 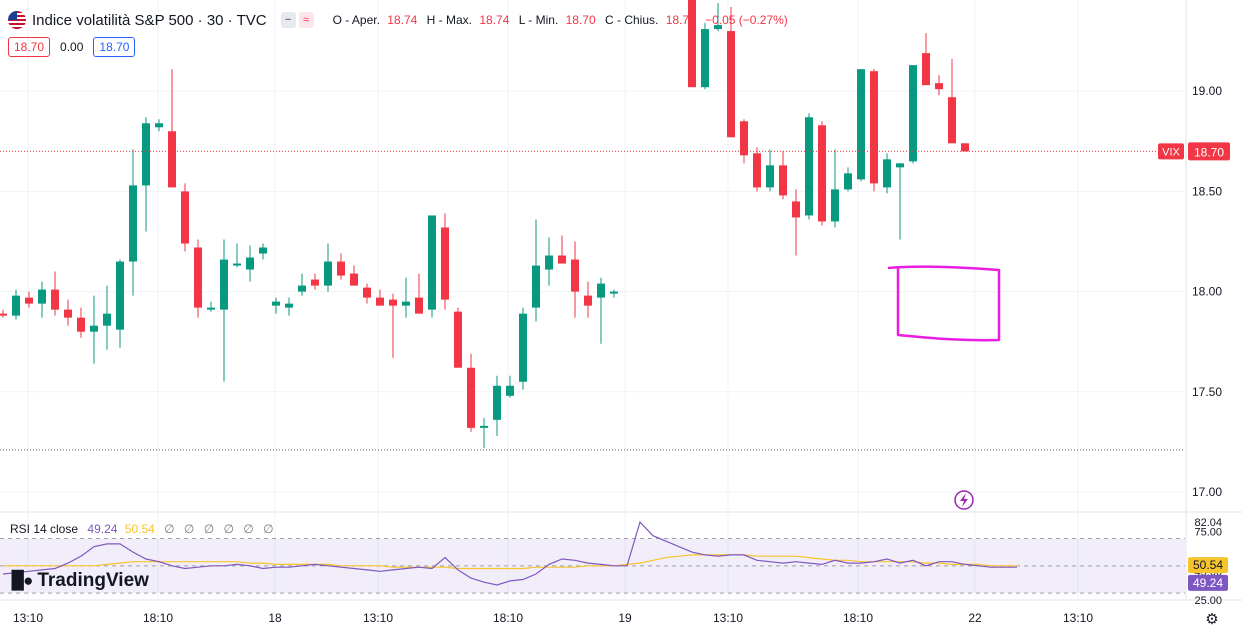 I want to click on price-tick-label: 18.50, so click(x=1207, y=191).